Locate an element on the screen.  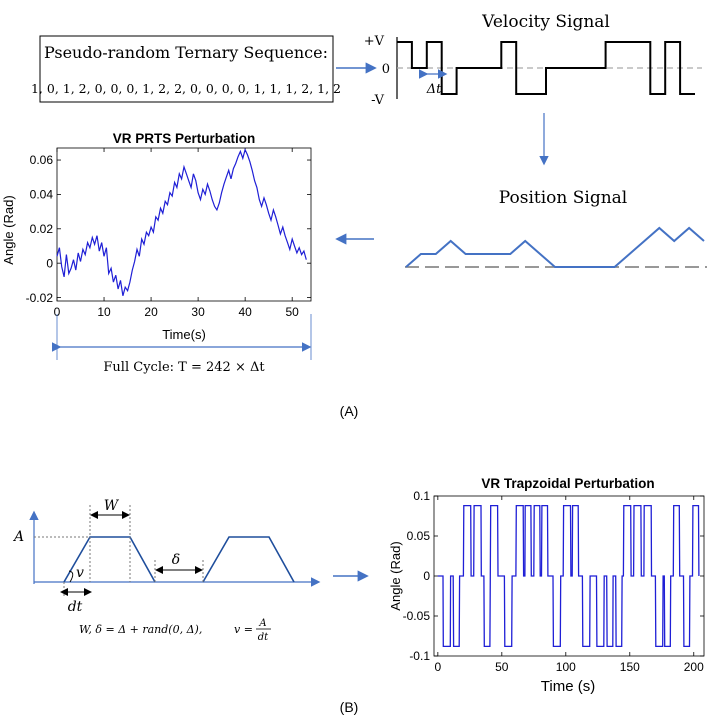
velocity-waveform is located at coordinates (546, 68).